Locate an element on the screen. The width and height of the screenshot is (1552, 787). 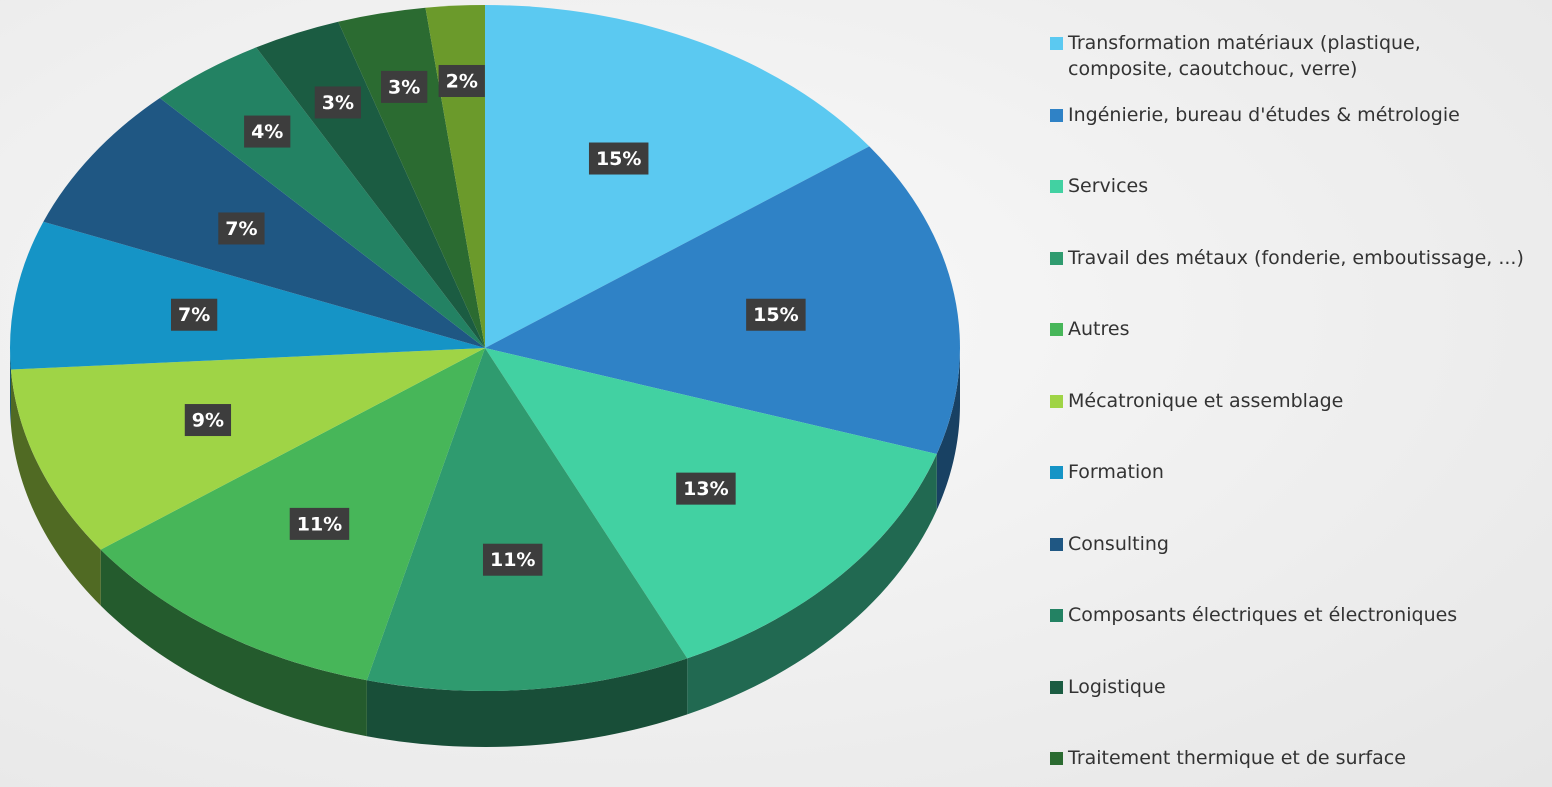
data-label: 9% is located at coordinates (208, 420).